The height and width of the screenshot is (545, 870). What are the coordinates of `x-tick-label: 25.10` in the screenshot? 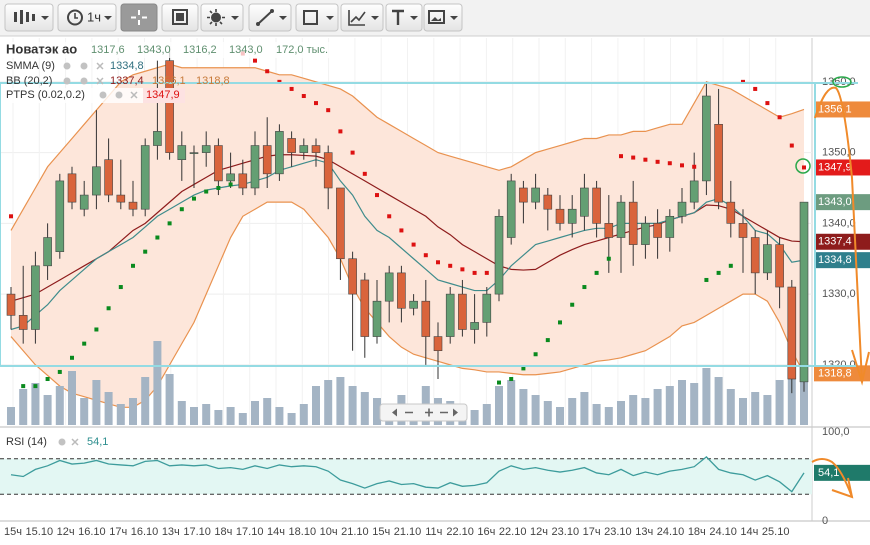 It's located at (776, 532).